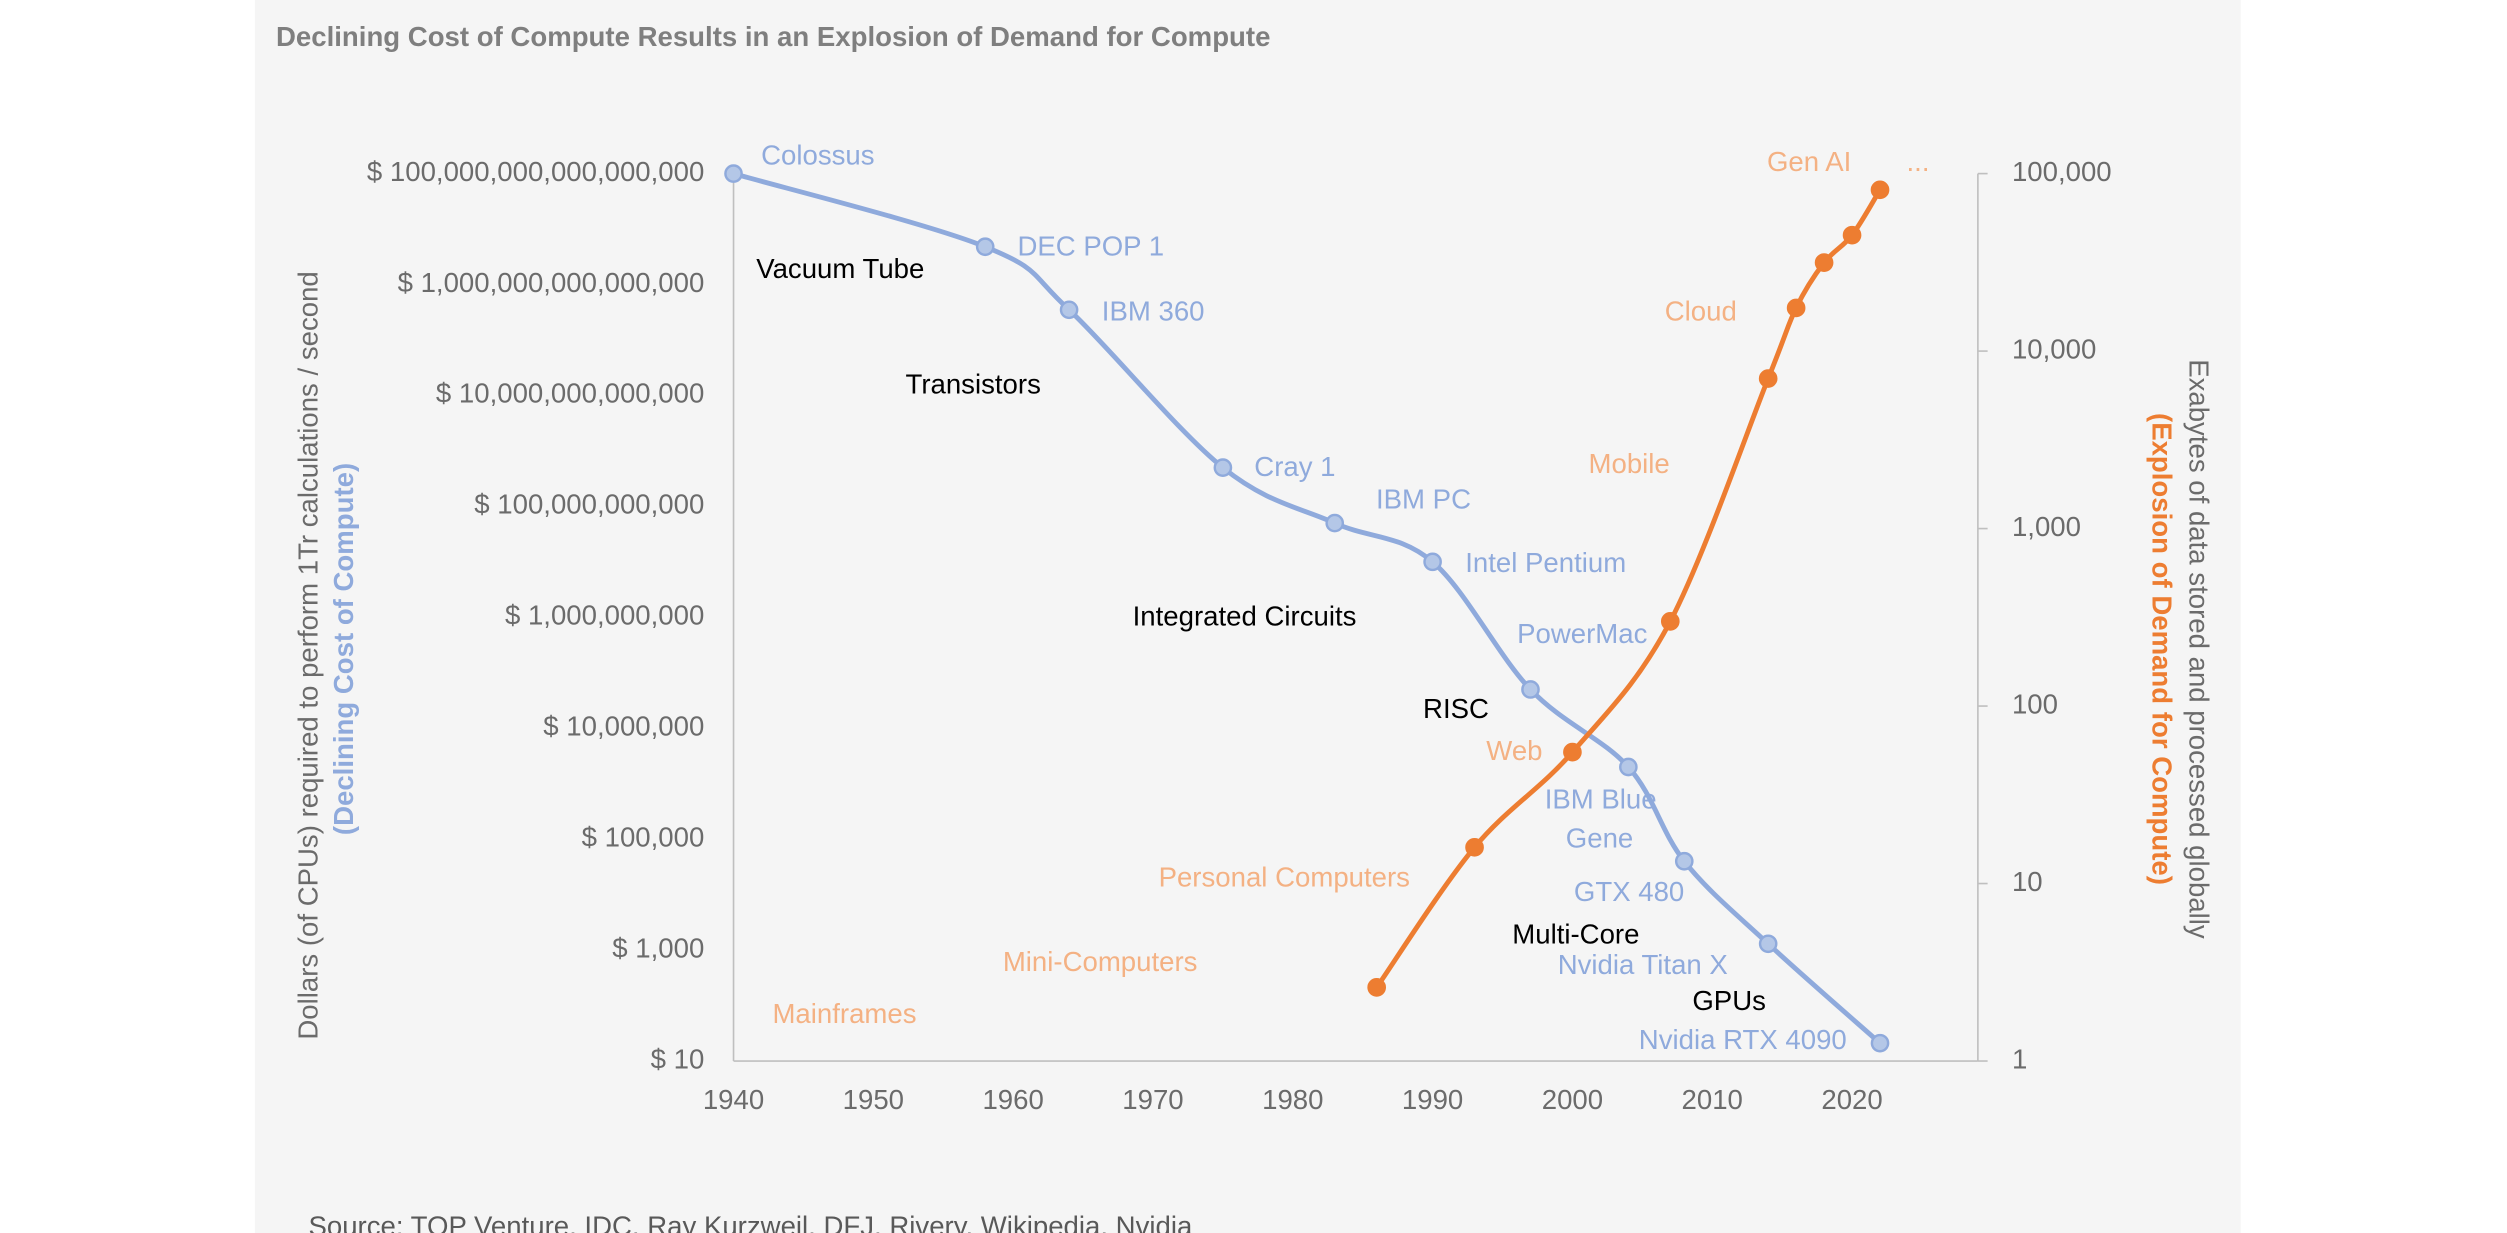  I want to click on annotation: Colossus, so click(817, 155).